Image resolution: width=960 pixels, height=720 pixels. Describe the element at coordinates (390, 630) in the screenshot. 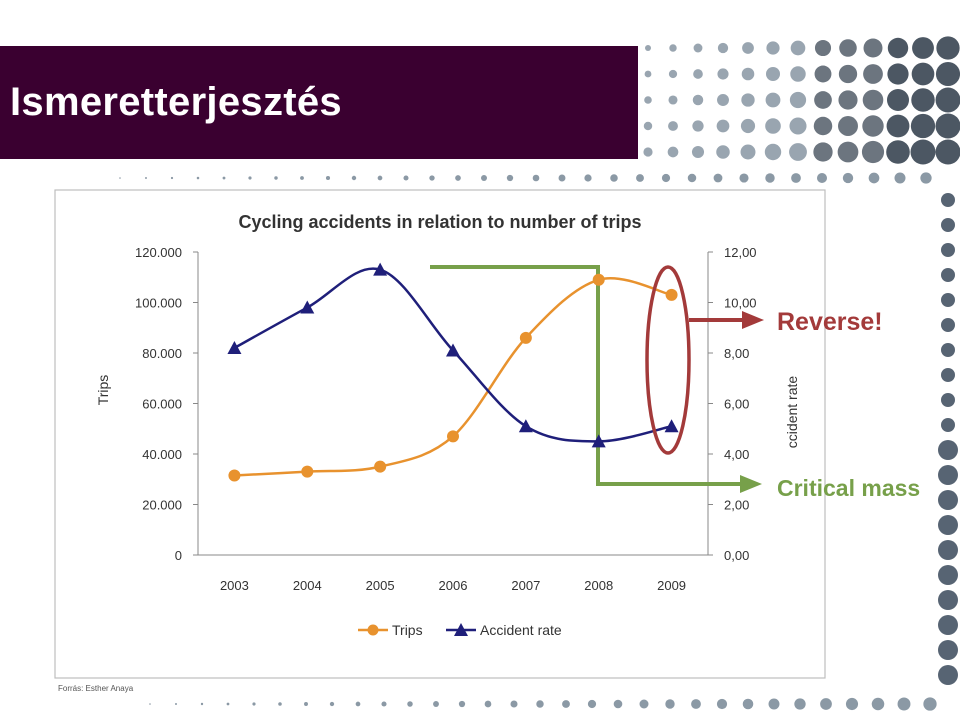

I see `legend-item: Trips` at that location.